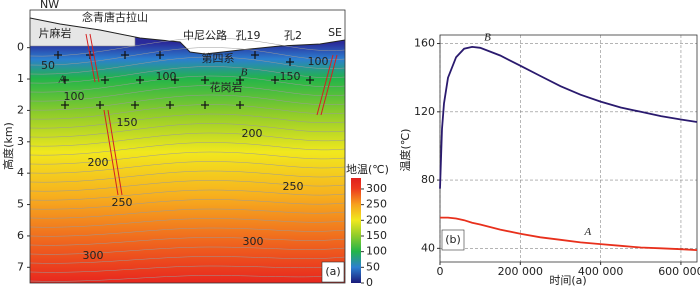  Describe the element at coordinates (424, 43) in the screenshot. I see `y-tick-label: 160` at that location.